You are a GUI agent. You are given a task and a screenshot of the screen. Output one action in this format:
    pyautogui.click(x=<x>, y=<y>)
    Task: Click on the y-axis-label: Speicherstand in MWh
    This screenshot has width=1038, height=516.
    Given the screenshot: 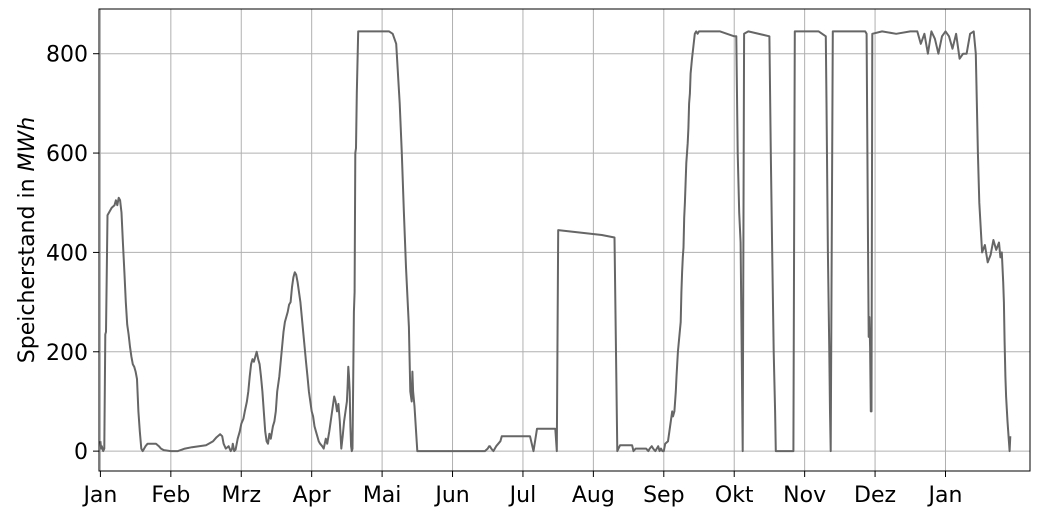 What is the action you would take?
    pyautogui.click(x=27, y=240)
    